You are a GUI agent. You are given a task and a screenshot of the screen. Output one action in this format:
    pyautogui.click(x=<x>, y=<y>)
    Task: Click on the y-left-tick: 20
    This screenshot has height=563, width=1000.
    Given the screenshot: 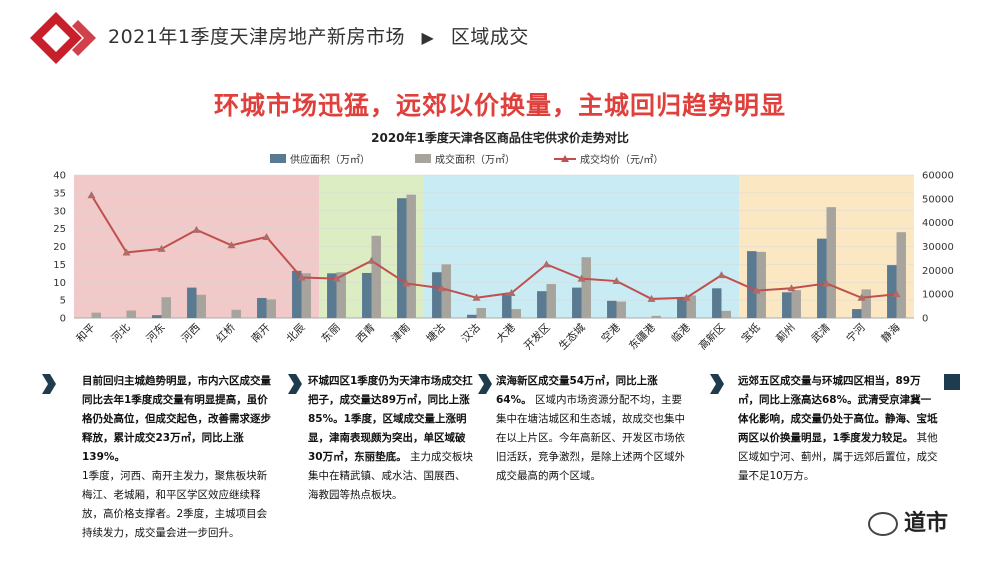 What is the action you would take?
    pyautogui.click(x=59, y=247)
    